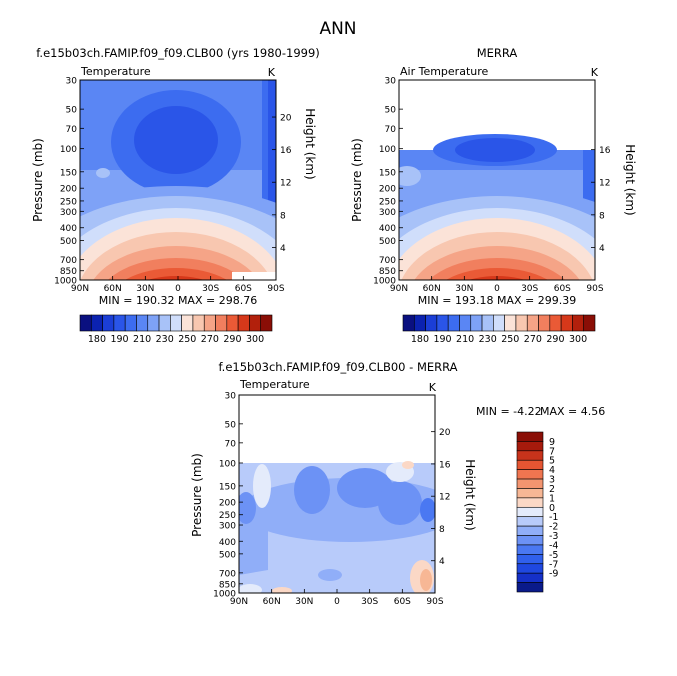 The width and height of the screenshot is (677, 676). I want to click on page-title: ANN, so click(337, 29).